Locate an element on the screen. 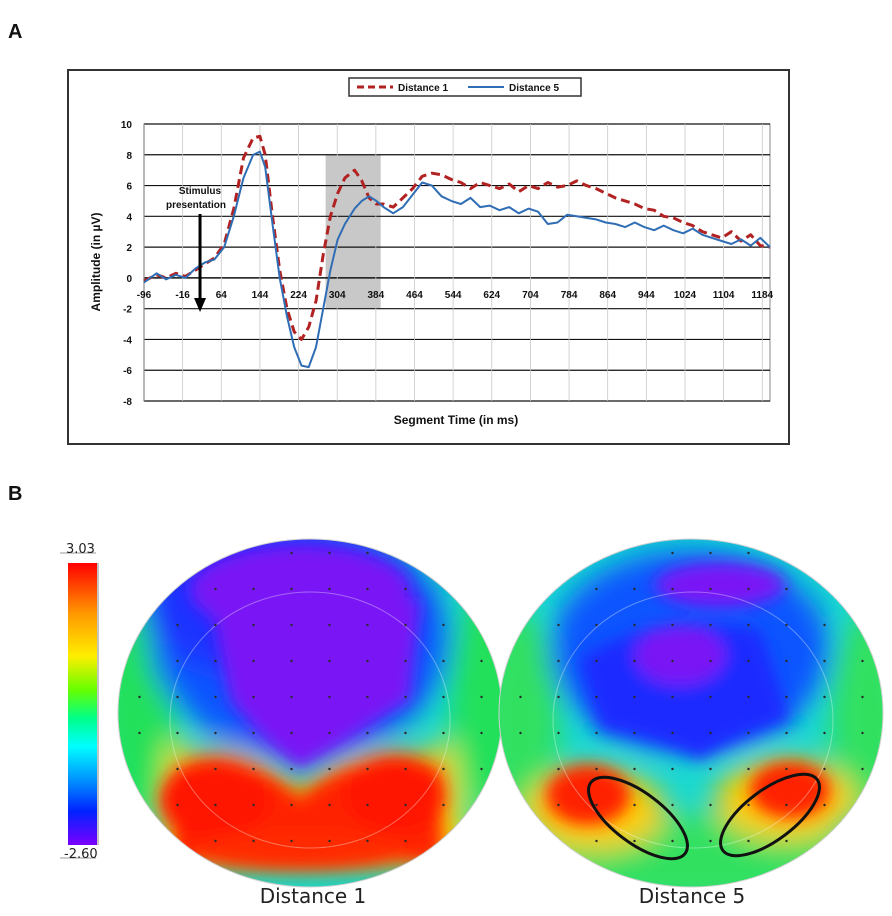 Image resolution: width=892 pixels, height=916 pixels. x-tick-784: 784 is located at coordinates (569, 295).